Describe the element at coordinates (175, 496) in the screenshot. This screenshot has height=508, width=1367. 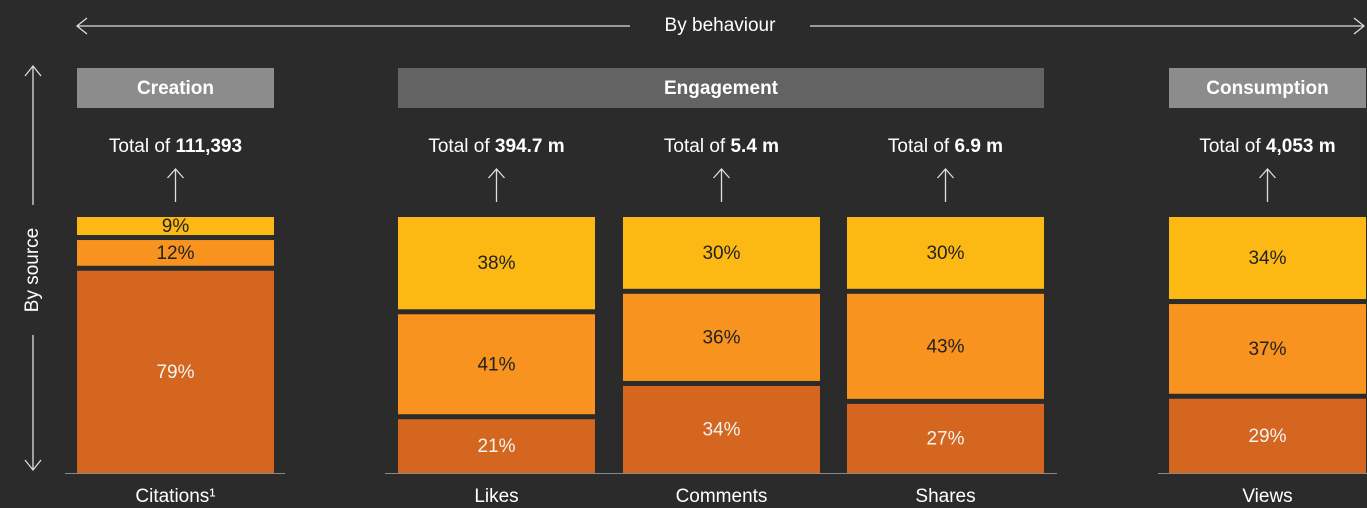
I see `x-tick-label: Citations¹` at that location.